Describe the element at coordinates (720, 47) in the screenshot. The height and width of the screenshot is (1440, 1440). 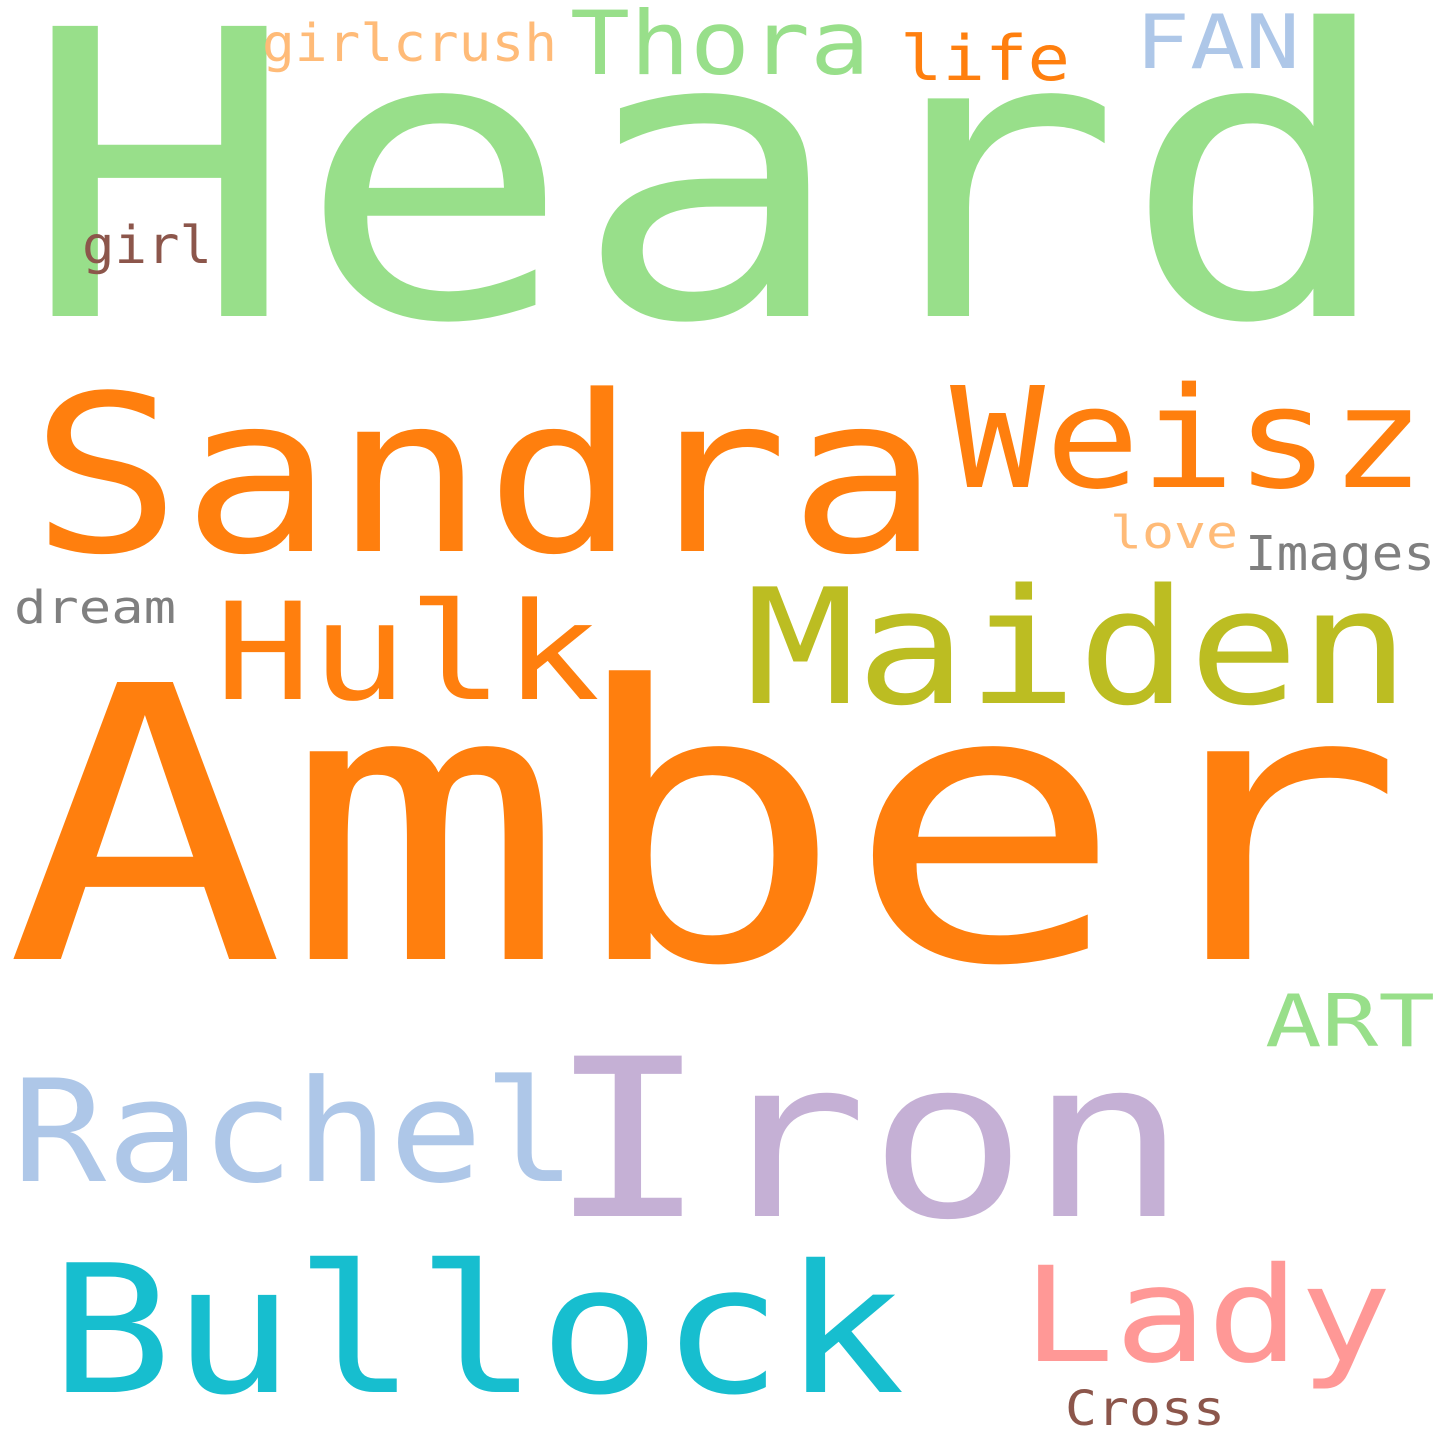
I see `word-thora: Thora` at that location.